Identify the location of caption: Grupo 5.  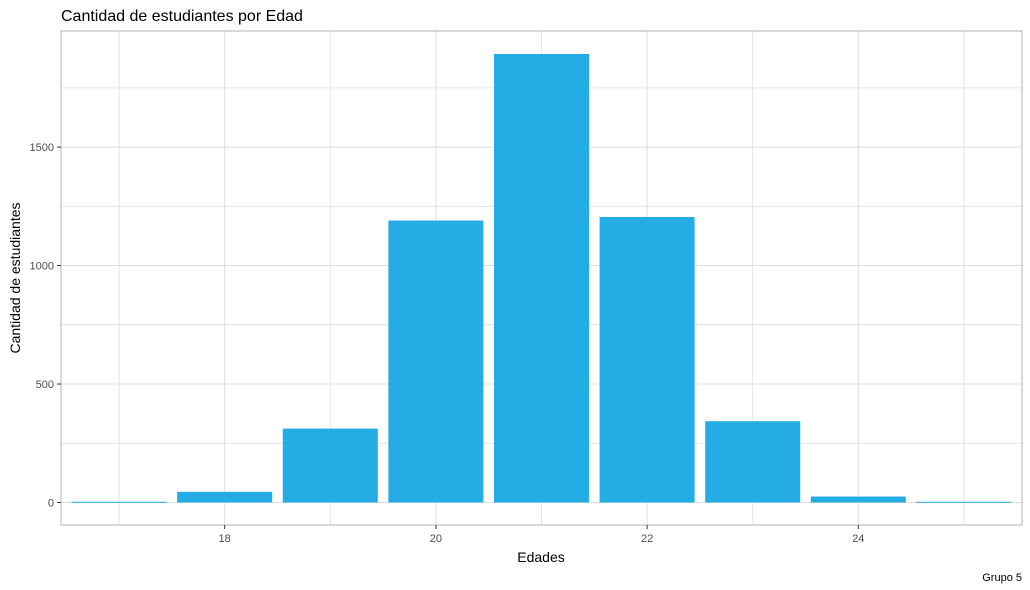
(1002, 578).